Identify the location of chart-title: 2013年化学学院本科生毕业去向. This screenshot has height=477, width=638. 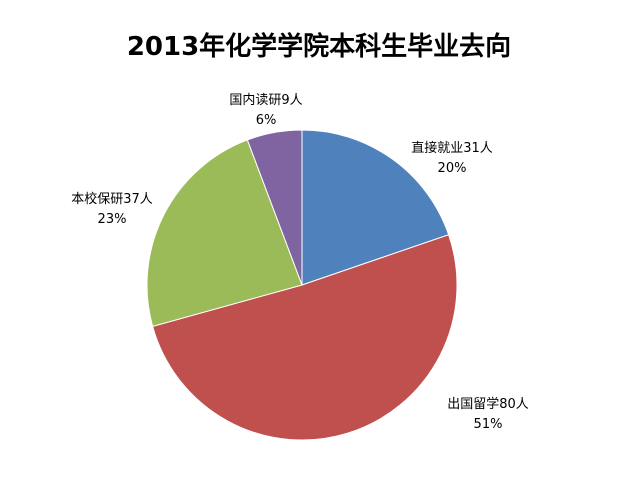
(319, 47).